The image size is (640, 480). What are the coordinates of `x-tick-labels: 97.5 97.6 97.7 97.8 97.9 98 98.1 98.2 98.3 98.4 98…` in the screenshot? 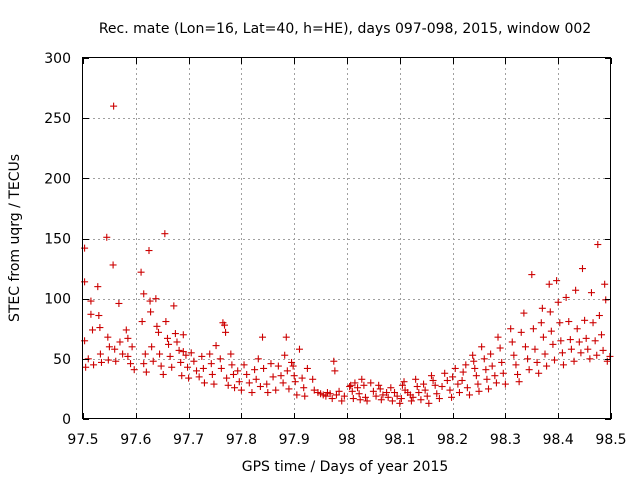 It's located at (346, 440).